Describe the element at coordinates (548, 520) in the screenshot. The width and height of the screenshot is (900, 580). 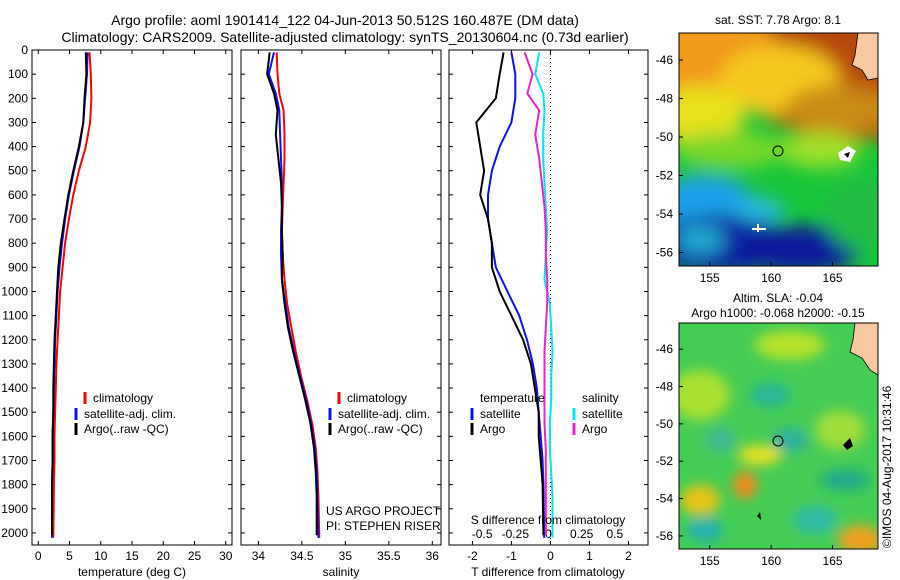
I see `s-difference-xlabel: S difference from climatology` at that location.